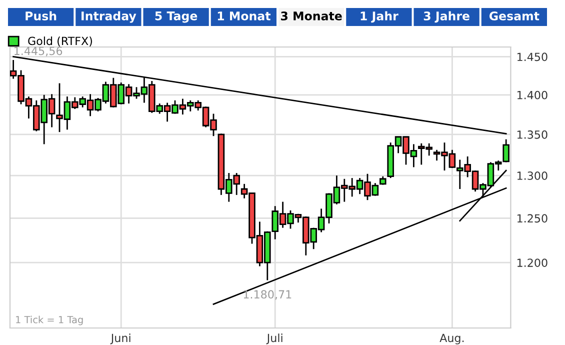  Describe the element at coordinates (532, 262) in the screenshot. I see `y-tick-label: 1.200` at that location.